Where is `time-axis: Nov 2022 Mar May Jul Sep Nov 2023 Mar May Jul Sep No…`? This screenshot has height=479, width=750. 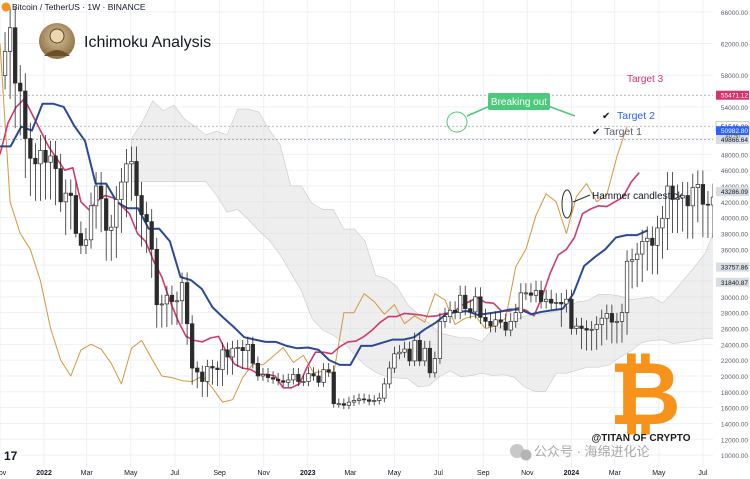 time-axis: Nov 2022 Mar May Jul Sep Nov 2023 Mar May Jul Sep No… is located at coordinates (354, 473).